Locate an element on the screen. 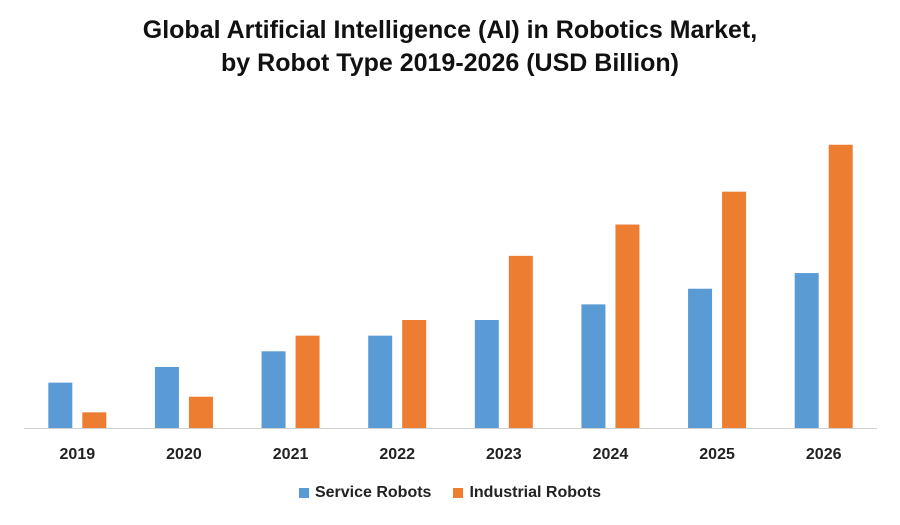  bar-service-robots-2023 is located at coordinates (486, 374).